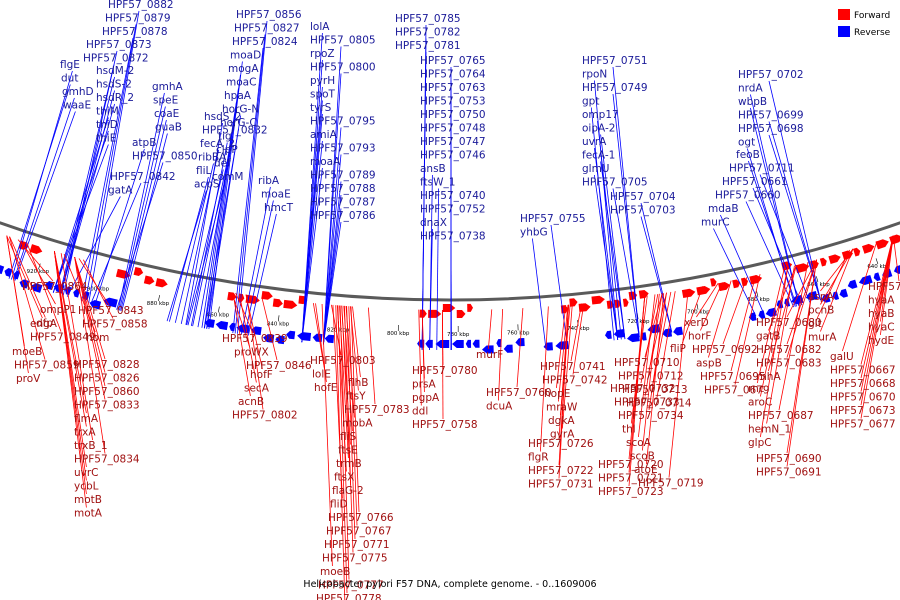  What do you see at coordinates (453, 196) in the screenshot?
I see `reverse-gene-label: HPF57_0740` at bounding box center [453, 196].